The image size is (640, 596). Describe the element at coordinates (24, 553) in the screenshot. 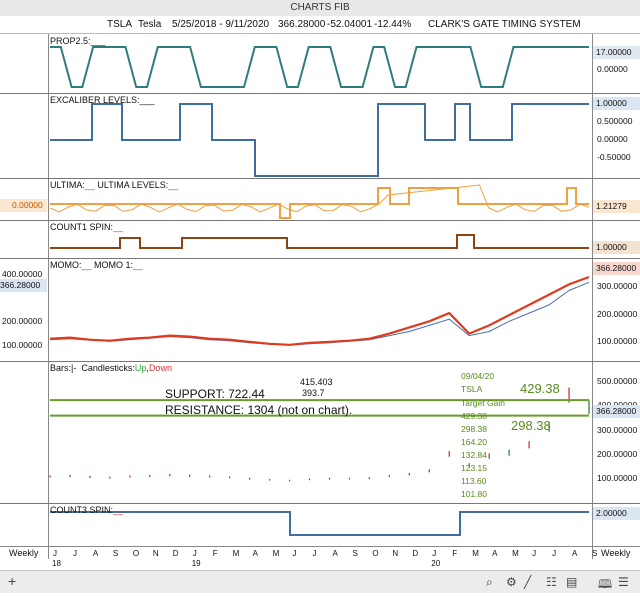

I see `period-selector-left: Weekly` at that location.